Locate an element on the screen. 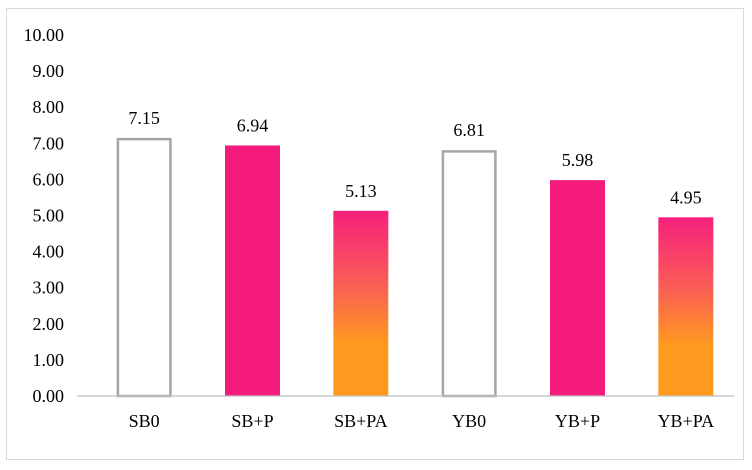 The image size is (752, 470). x-axis-tick-labels: SB0 SB+P SB+PA YB0 YB+P YB+PA is located at coordinates (421, 421).